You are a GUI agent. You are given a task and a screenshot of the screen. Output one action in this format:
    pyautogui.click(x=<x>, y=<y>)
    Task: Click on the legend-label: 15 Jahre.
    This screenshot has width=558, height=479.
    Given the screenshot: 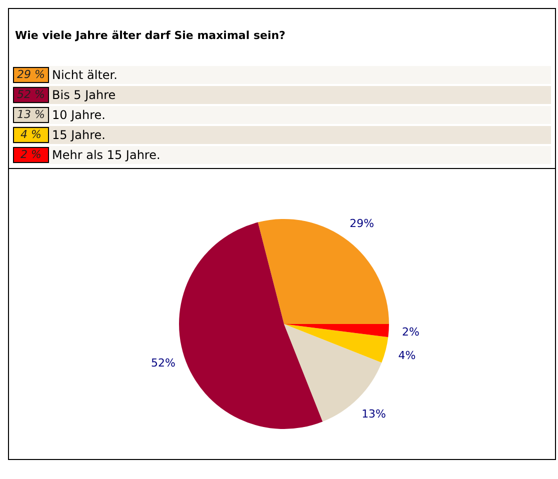 What is the action you would take?
    pyautogui.click(x=79, y=135)
    